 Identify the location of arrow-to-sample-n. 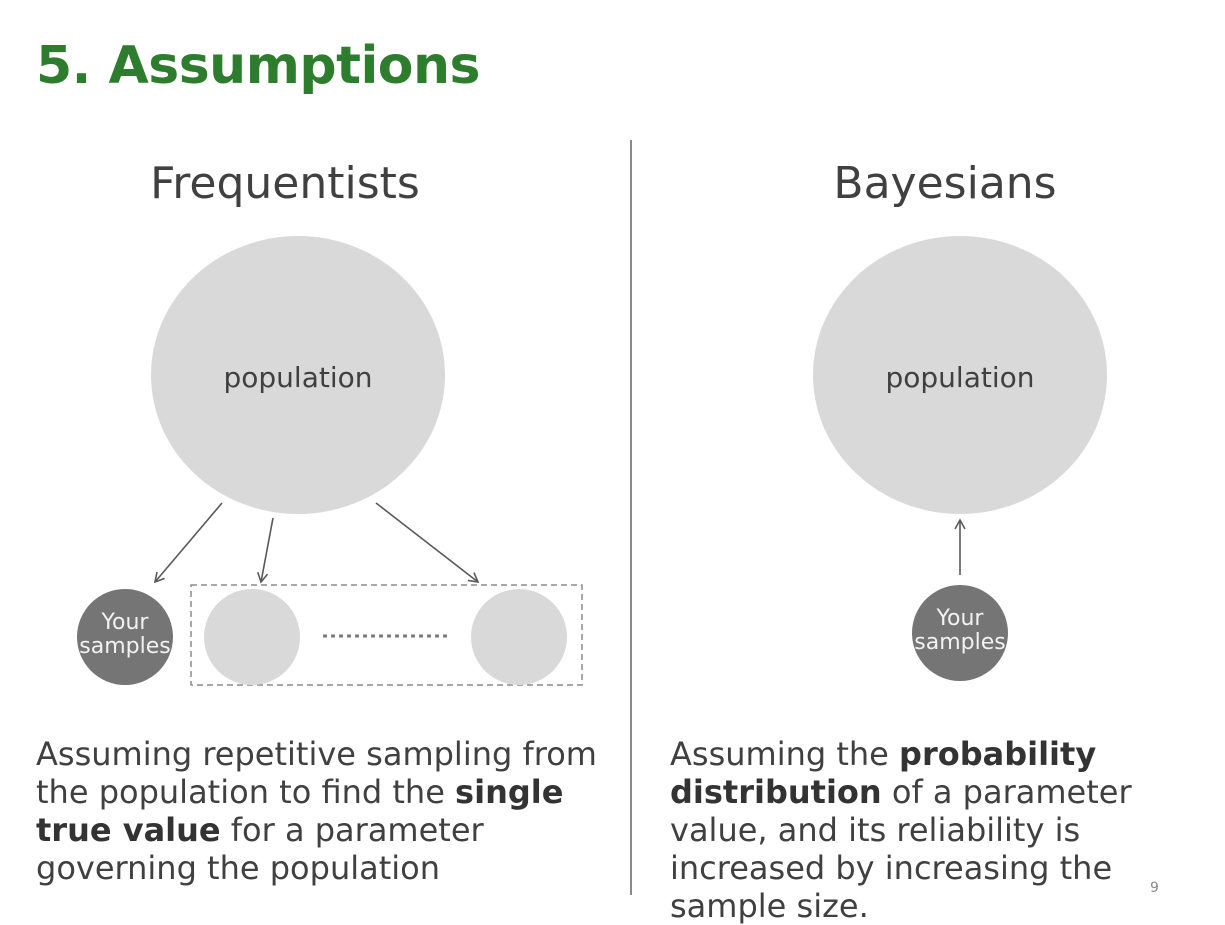
(427, 543).